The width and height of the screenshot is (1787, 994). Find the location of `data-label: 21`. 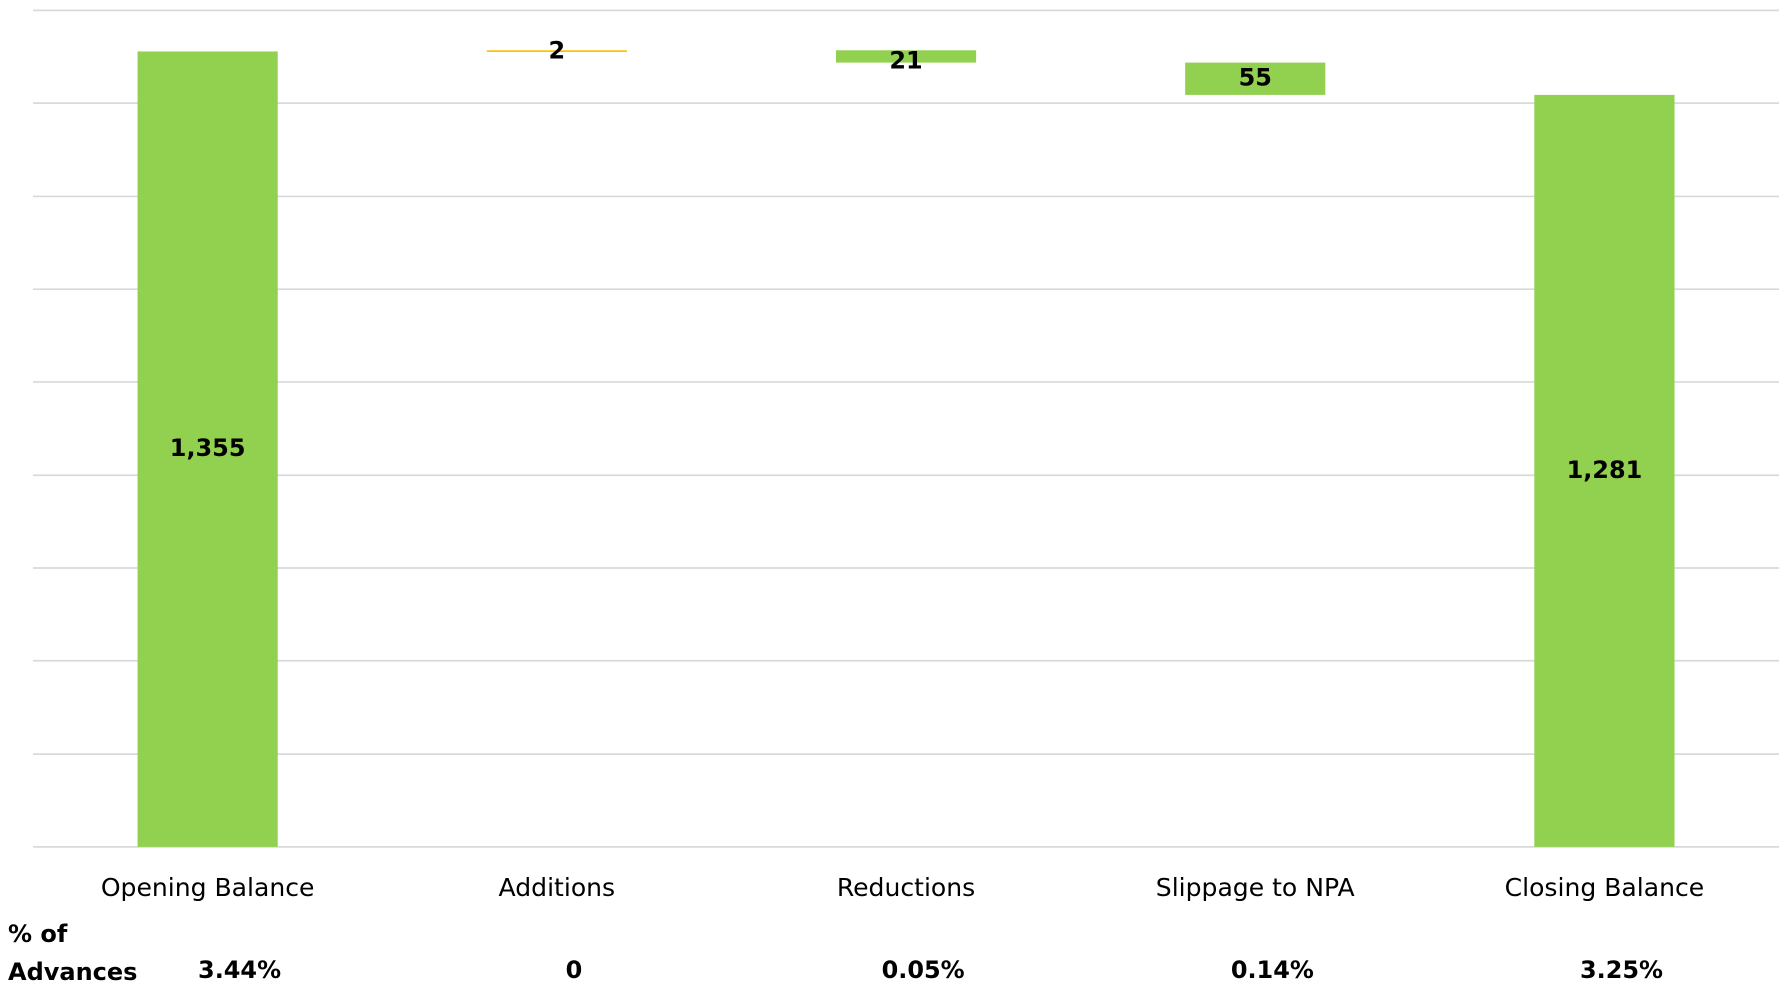

data-label: 21 is located at coordinates (905, 61).